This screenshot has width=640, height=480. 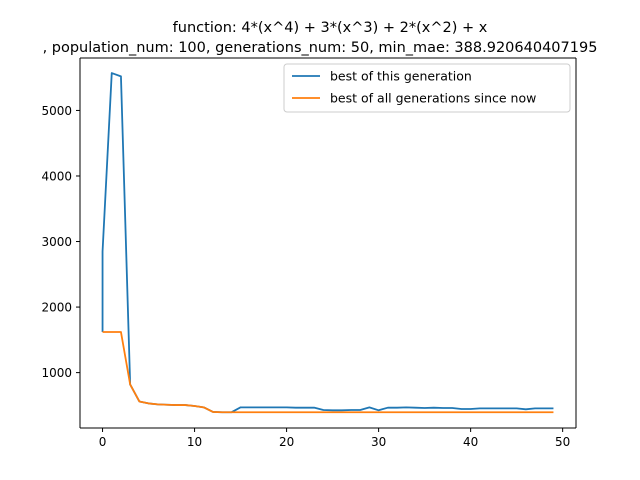 What do you see at coordinates (56, 308) in the screenshot?
I see `y-tick-label: 2000` at bounding box center [56, 308].